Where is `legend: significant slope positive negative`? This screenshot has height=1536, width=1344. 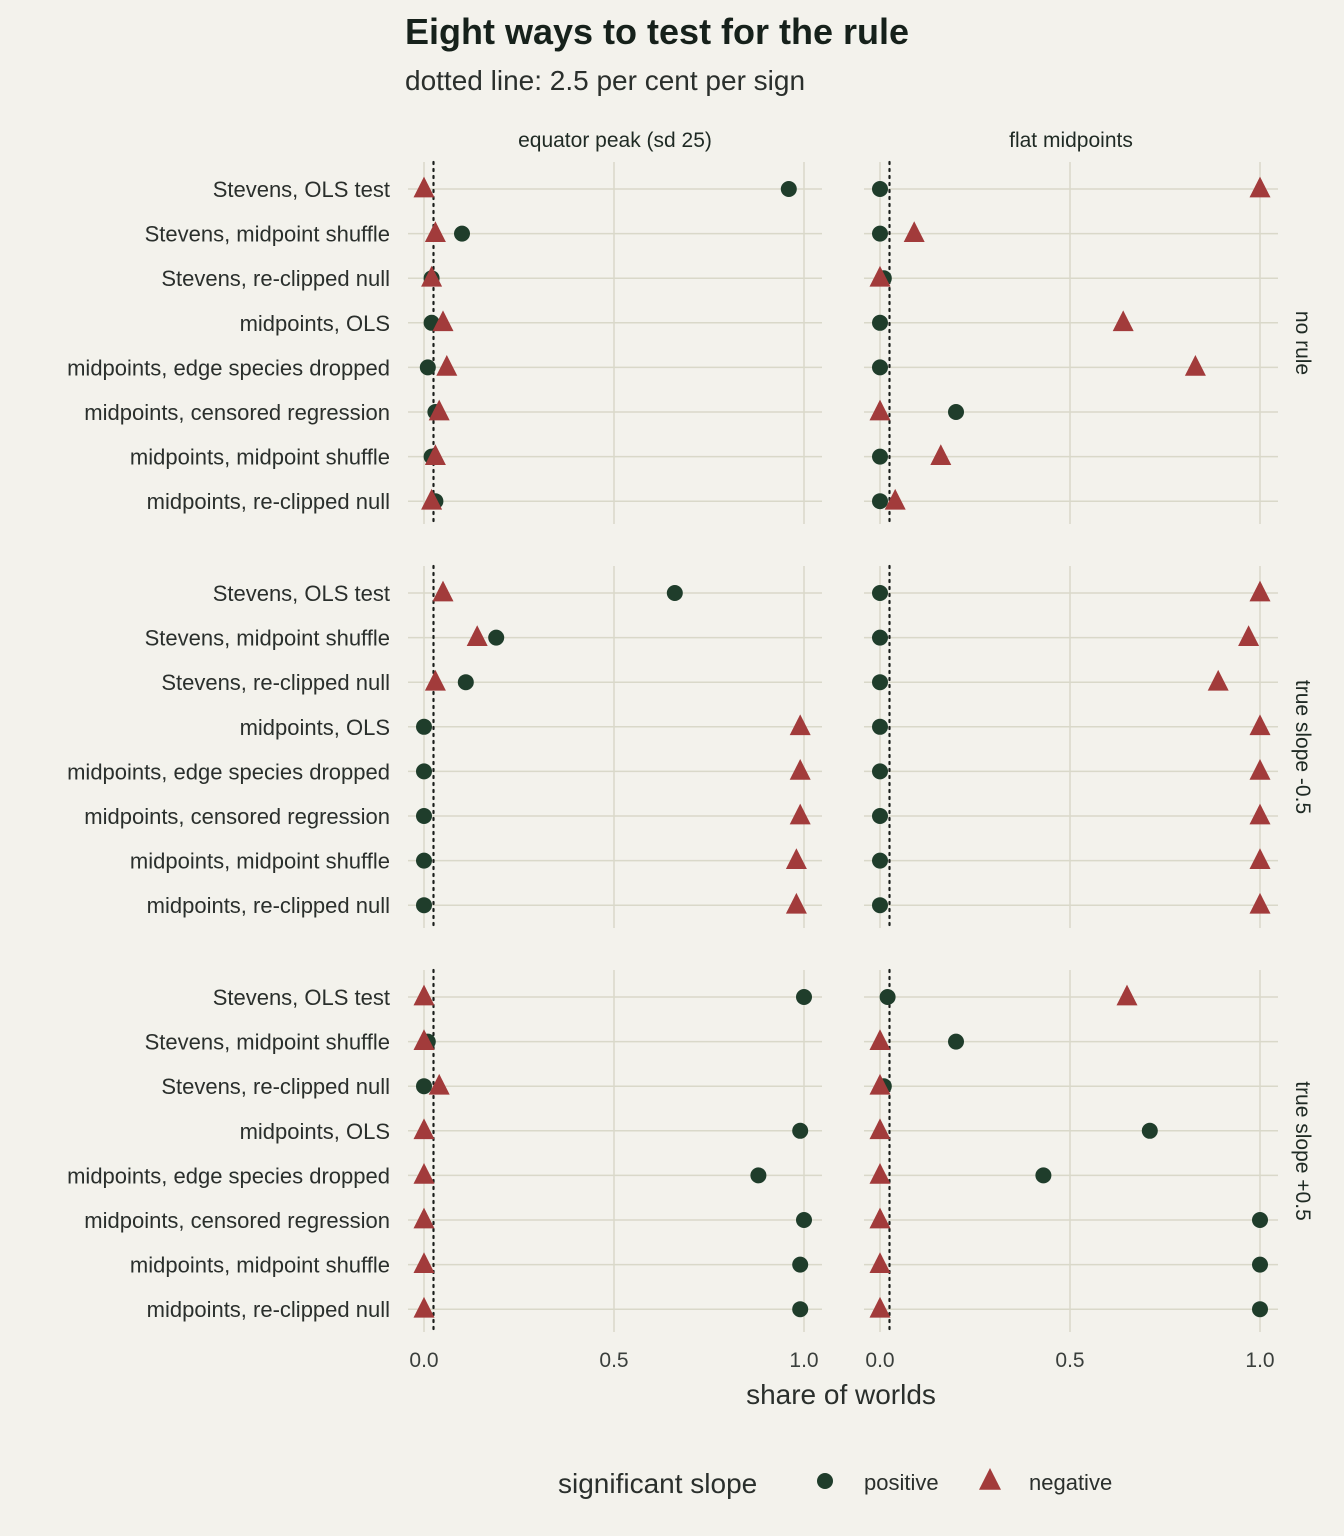 legend: significant slope positive negative is located at coordinates (835, 1483).